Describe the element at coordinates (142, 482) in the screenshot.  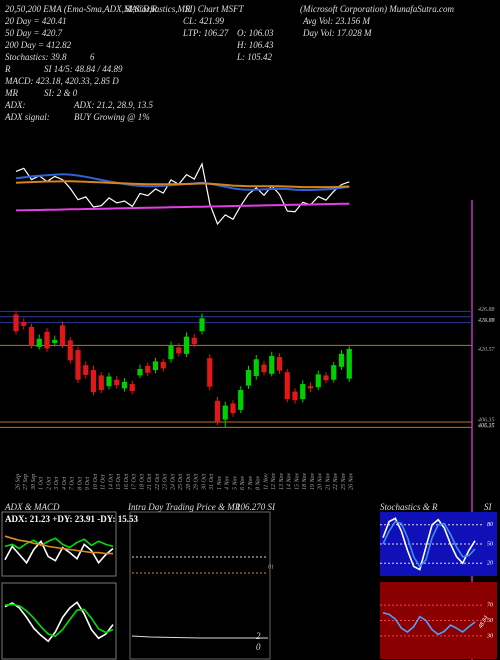
I see `x-tick-label: 18 Oct` at that location.